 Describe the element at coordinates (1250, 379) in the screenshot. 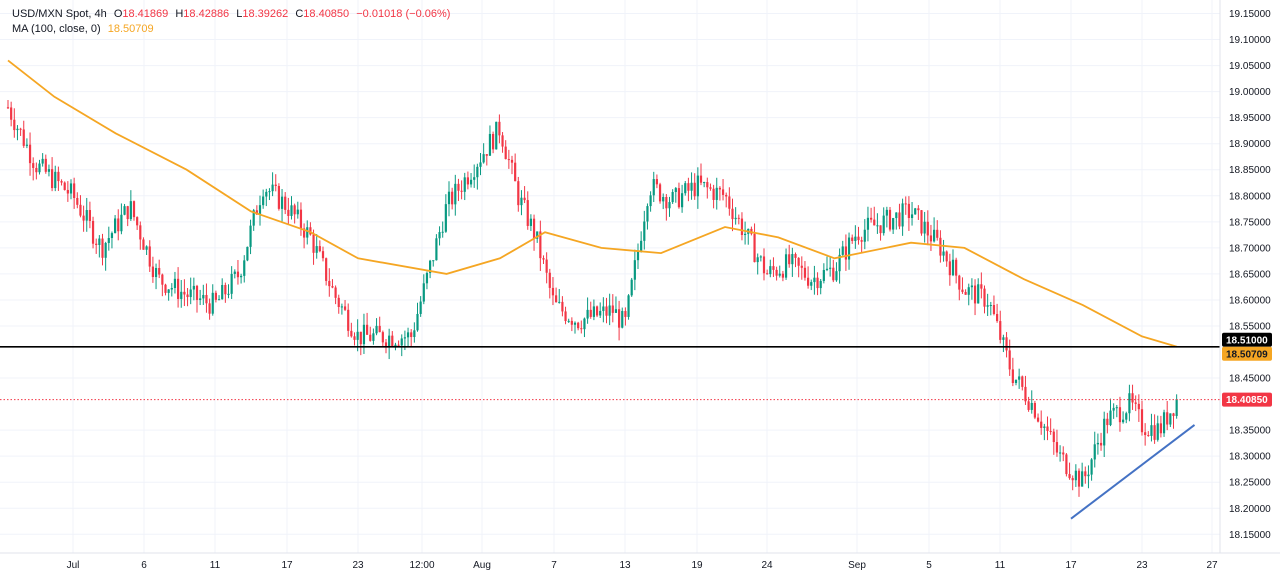

I see `y-tick-label: 18.45000` at that location.